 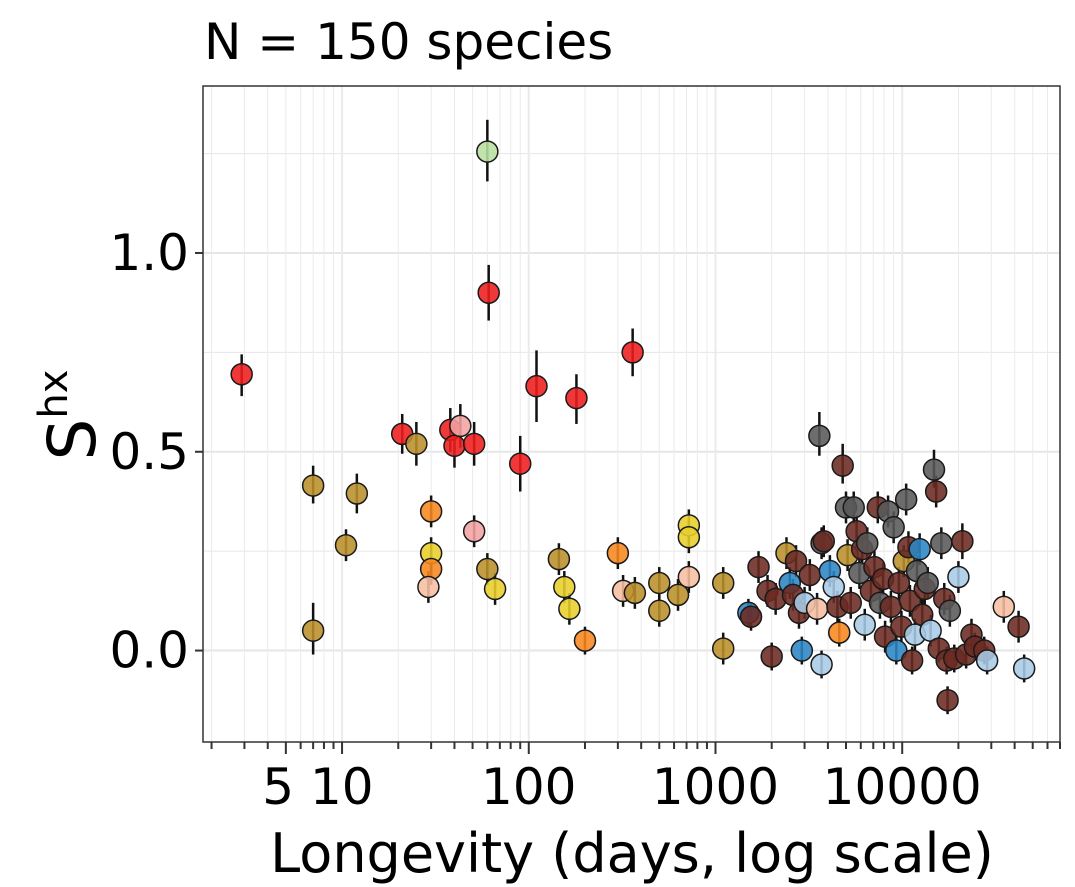 I want to click on x-tick-label: 100, so click(x=528, y=787).